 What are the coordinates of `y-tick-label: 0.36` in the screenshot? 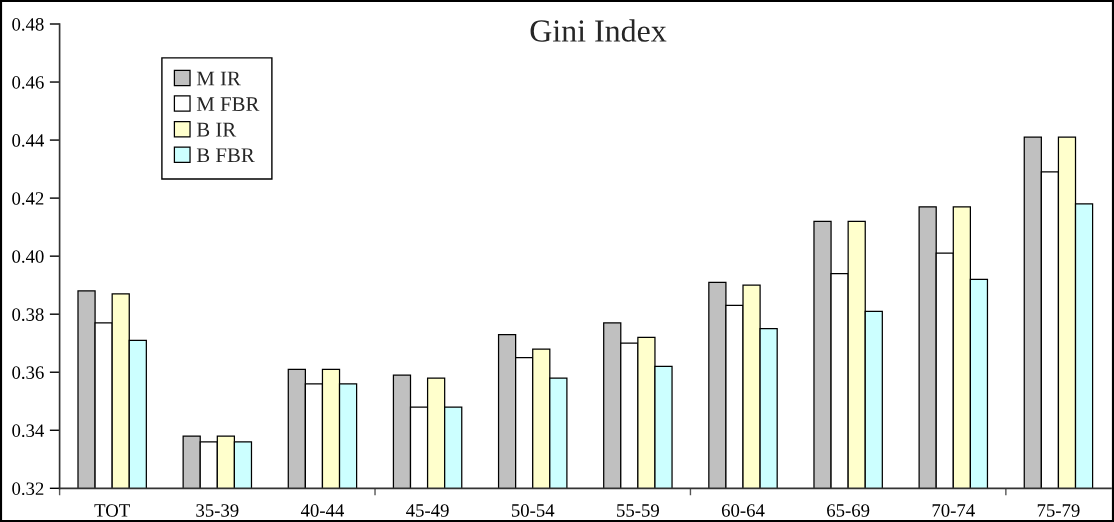 It's located at (28, 372).